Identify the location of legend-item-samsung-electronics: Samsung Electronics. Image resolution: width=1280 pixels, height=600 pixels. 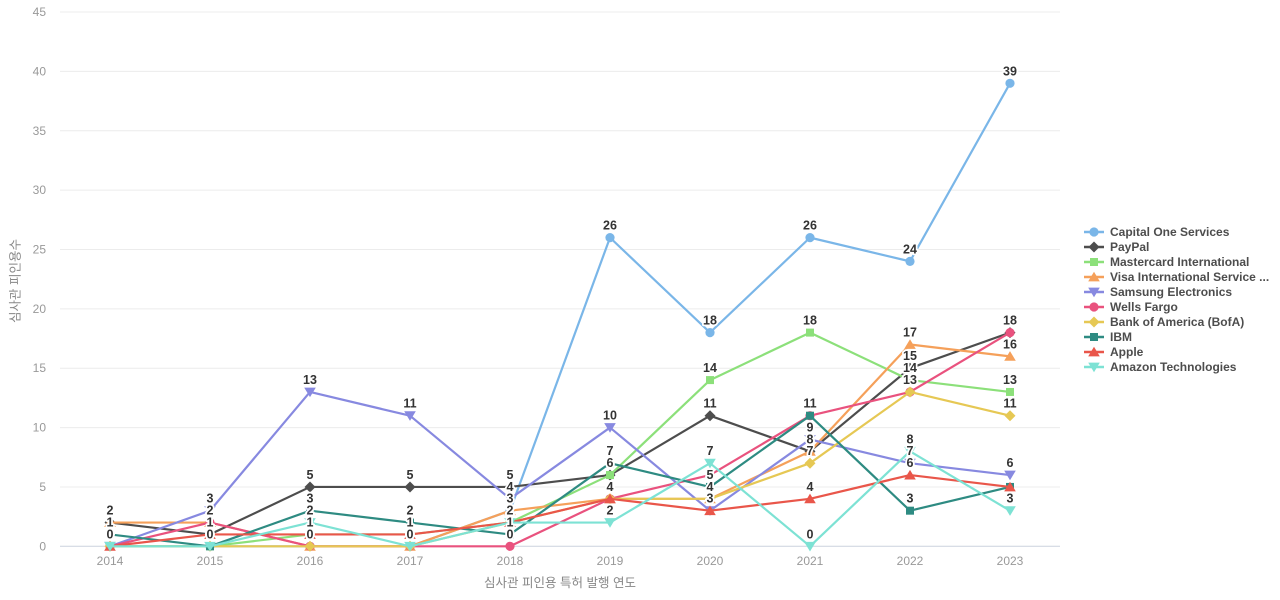
(1176, 291).